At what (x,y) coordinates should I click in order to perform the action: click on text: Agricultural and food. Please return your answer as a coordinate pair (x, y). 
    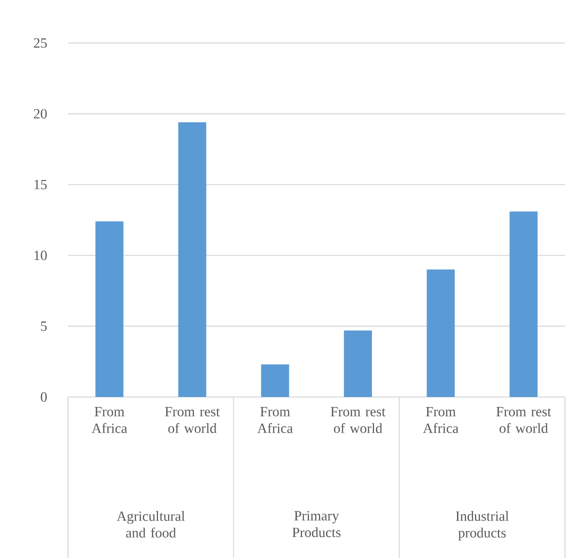
    Looking at the image, I should click on (150, 524).